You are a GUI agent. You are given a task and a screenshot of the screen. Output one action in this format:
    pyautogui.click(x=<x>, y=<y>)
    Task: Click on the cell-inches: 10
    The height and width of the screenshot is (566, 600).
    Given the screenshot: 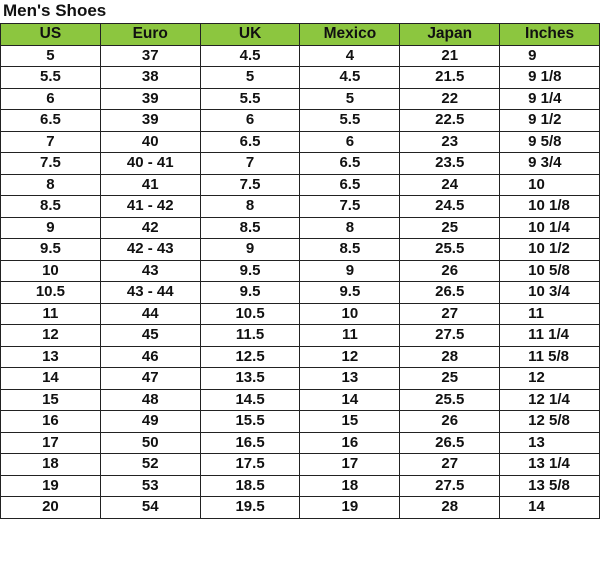 What is the action you would take?
    pyautogui.click(x=549, y=184)
    